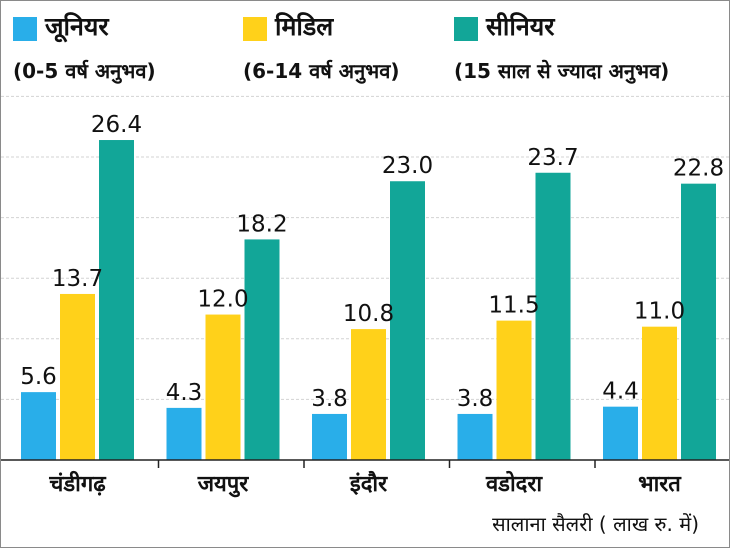 The width and height of the screenshot is (730, 548). What do you see at coordinates (261, 224) in the screenshot?
I see `data-label-senior: 18.2` at bounding box center [261, 224].